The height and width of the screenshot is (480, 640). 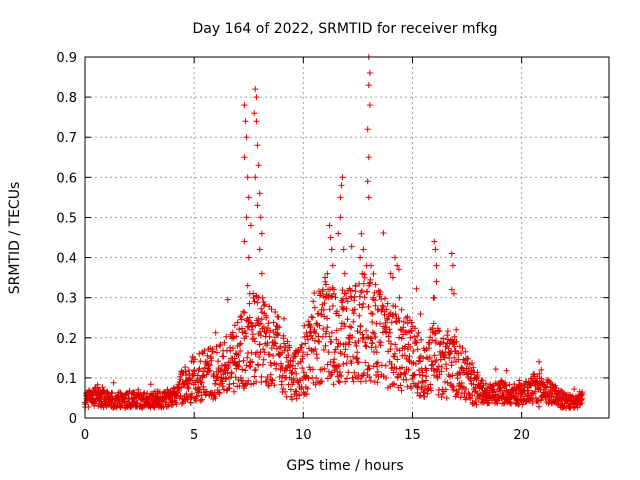 I want to click on y-tick-label: 0.9, so click(x=66, y=58).